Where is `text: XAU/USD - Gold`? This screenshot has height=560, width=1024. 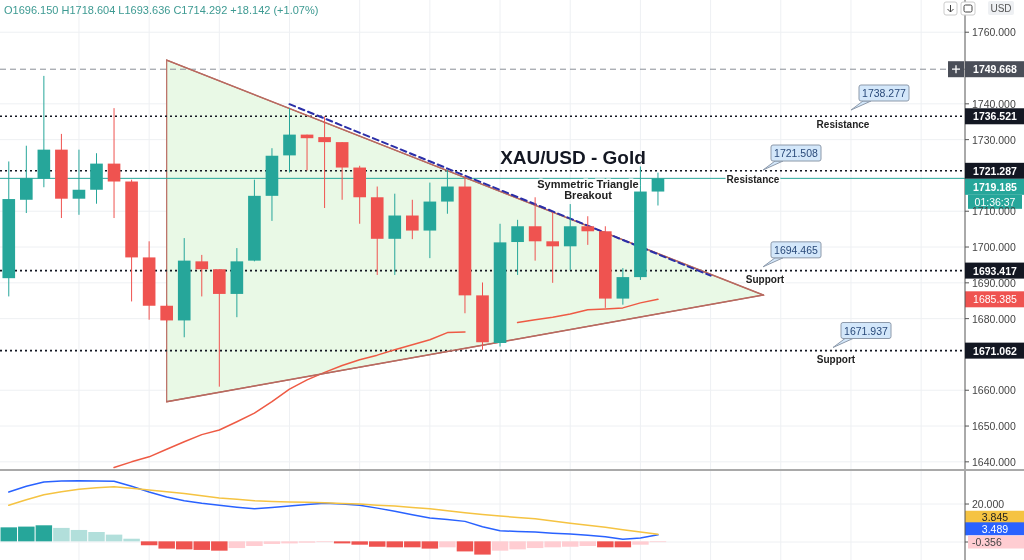 text: XAU/USD - Gold is located at coordinates (573, 157).